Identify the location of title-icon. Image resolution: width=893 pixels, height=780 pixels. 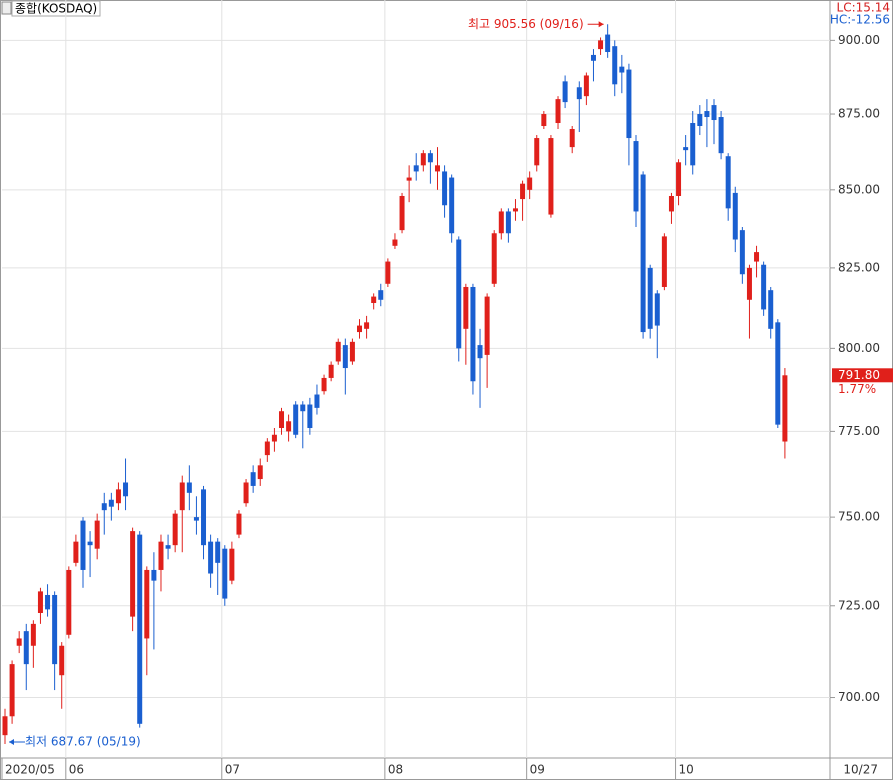
(6, 8).